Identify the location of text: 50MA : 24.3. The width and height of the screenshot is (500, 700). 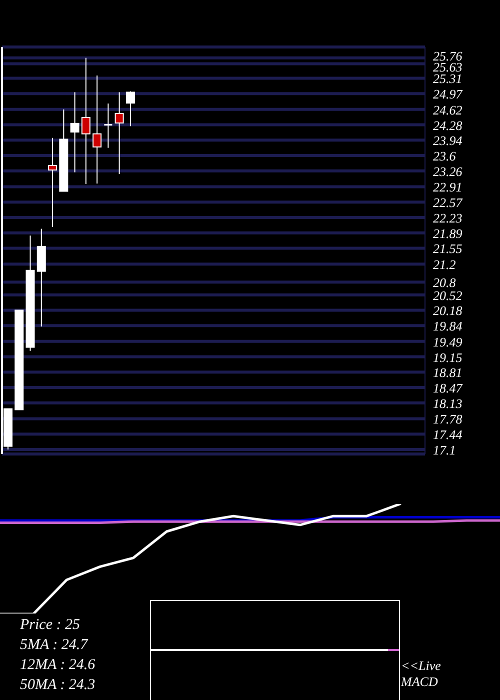
(58, 685).